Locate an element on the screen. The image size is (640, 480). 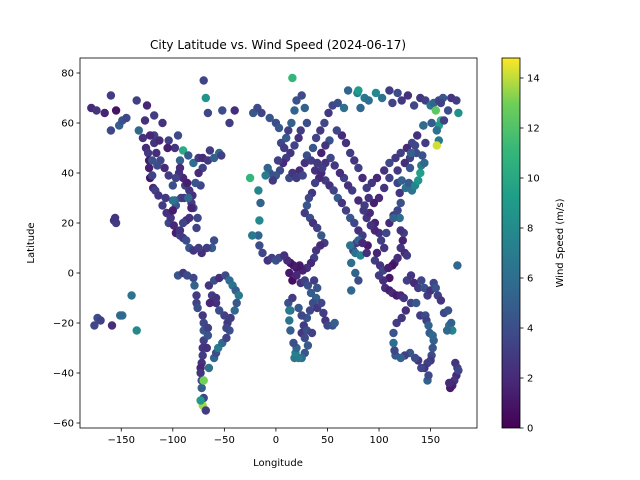
x-tick-label: −100 is located at coordinates (172, 440).